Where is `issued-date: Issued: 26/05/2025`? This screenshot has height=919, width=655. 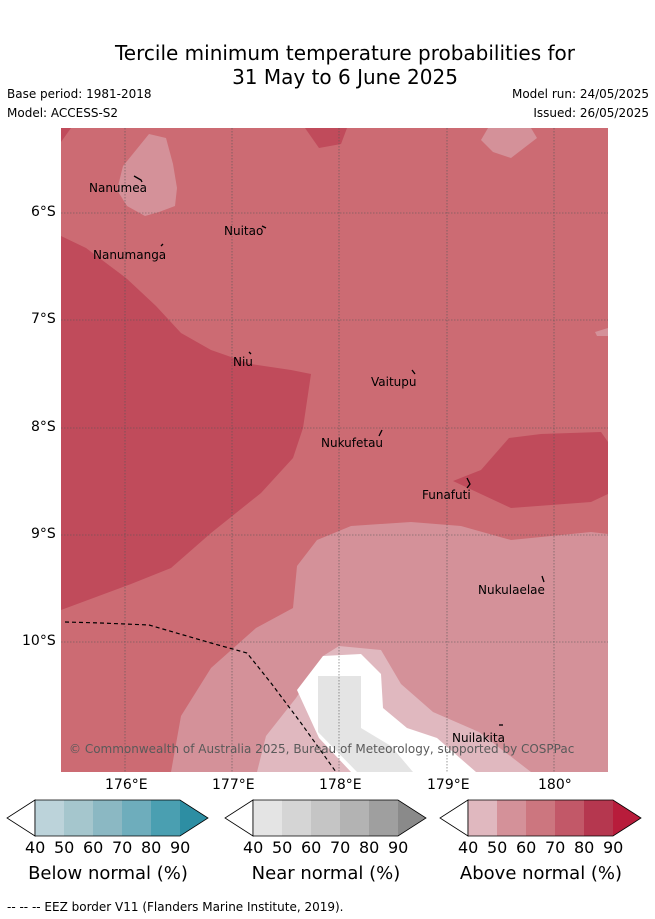 issued-date: Issued: 26/05/2025 is located at coordinates (591, 113).